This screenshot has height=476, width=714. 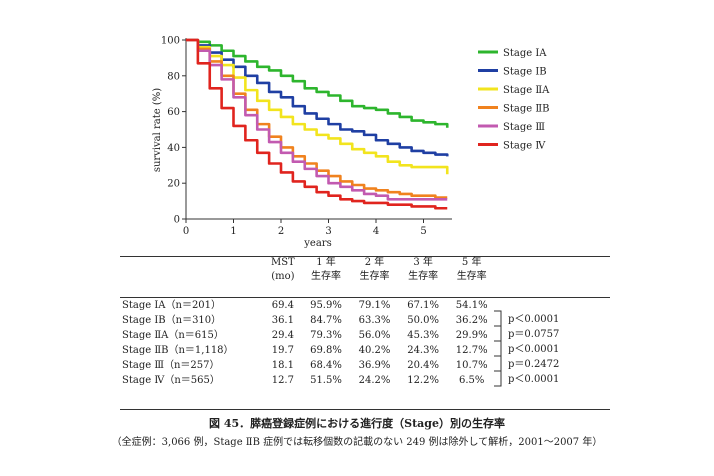 I want to click on cell-5yr: 6.5%, so click(x=471, y=380).